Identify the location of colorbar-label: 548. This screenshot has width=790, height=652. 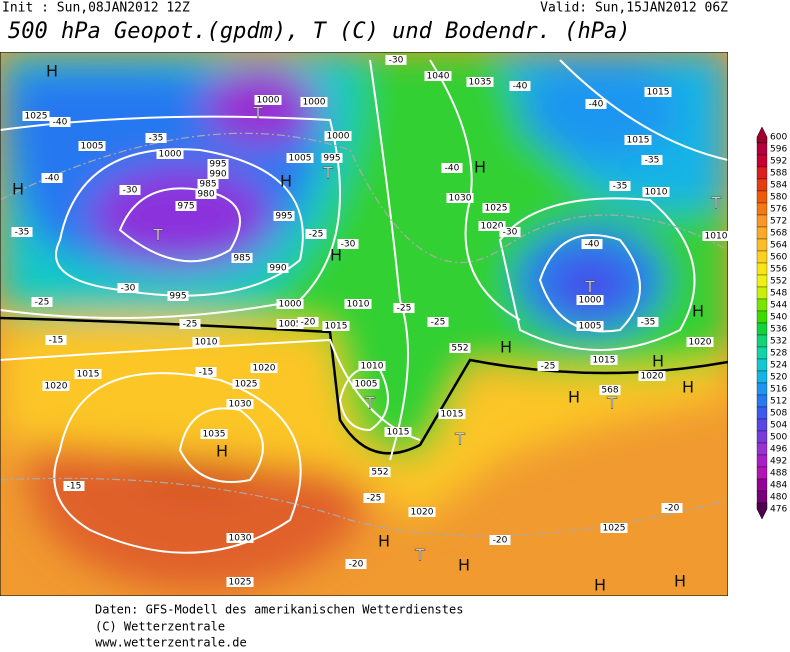
(778, 294).